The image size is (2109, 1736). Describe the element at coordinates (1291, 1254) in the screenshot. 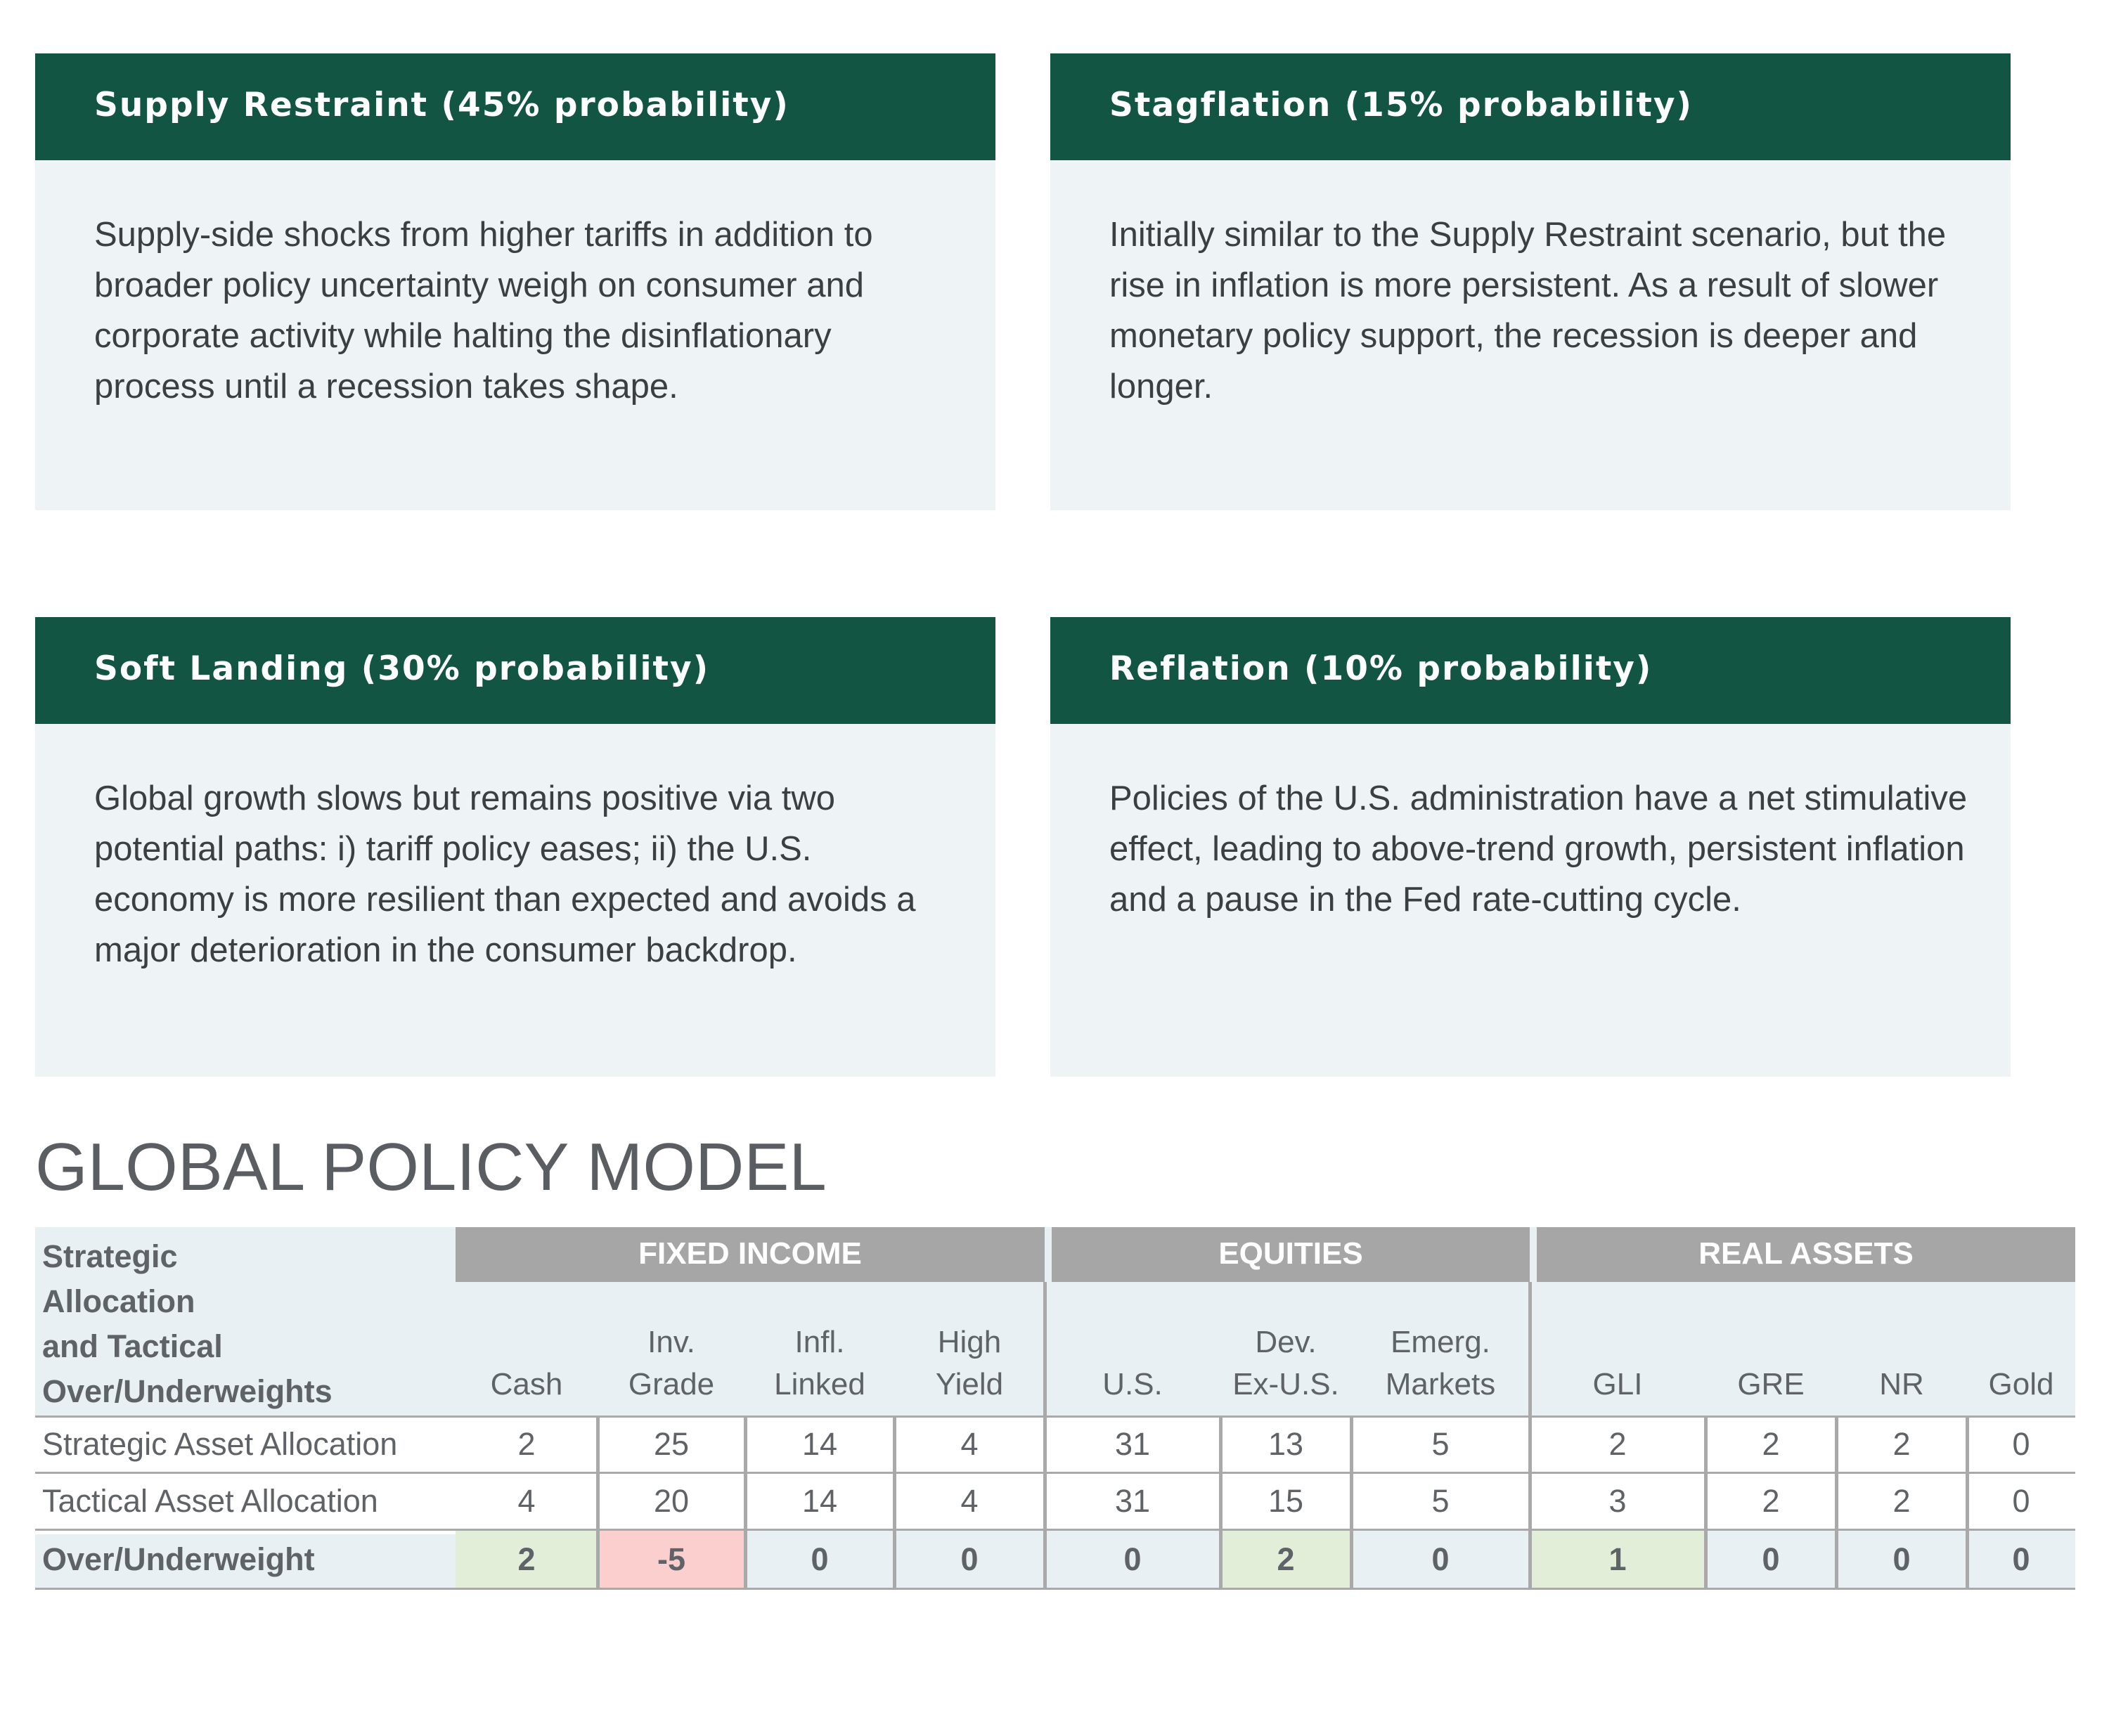

I see `group-header-equities: EQUITIES` at that location.